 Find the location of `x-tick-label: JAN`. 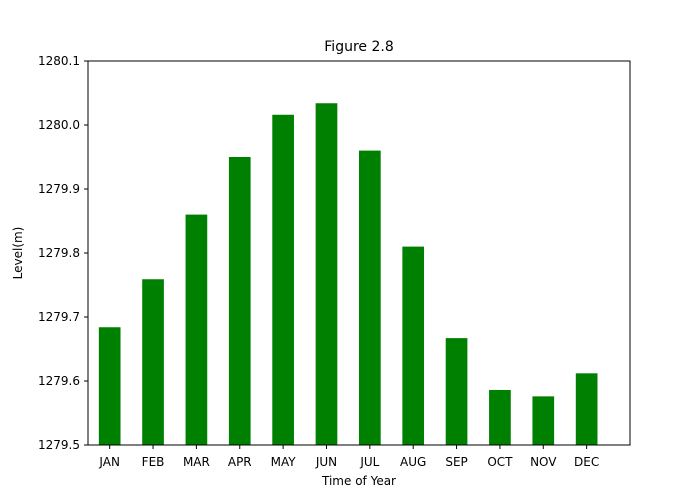

x-tick-label: JAN is located at coordinates (109, 462).